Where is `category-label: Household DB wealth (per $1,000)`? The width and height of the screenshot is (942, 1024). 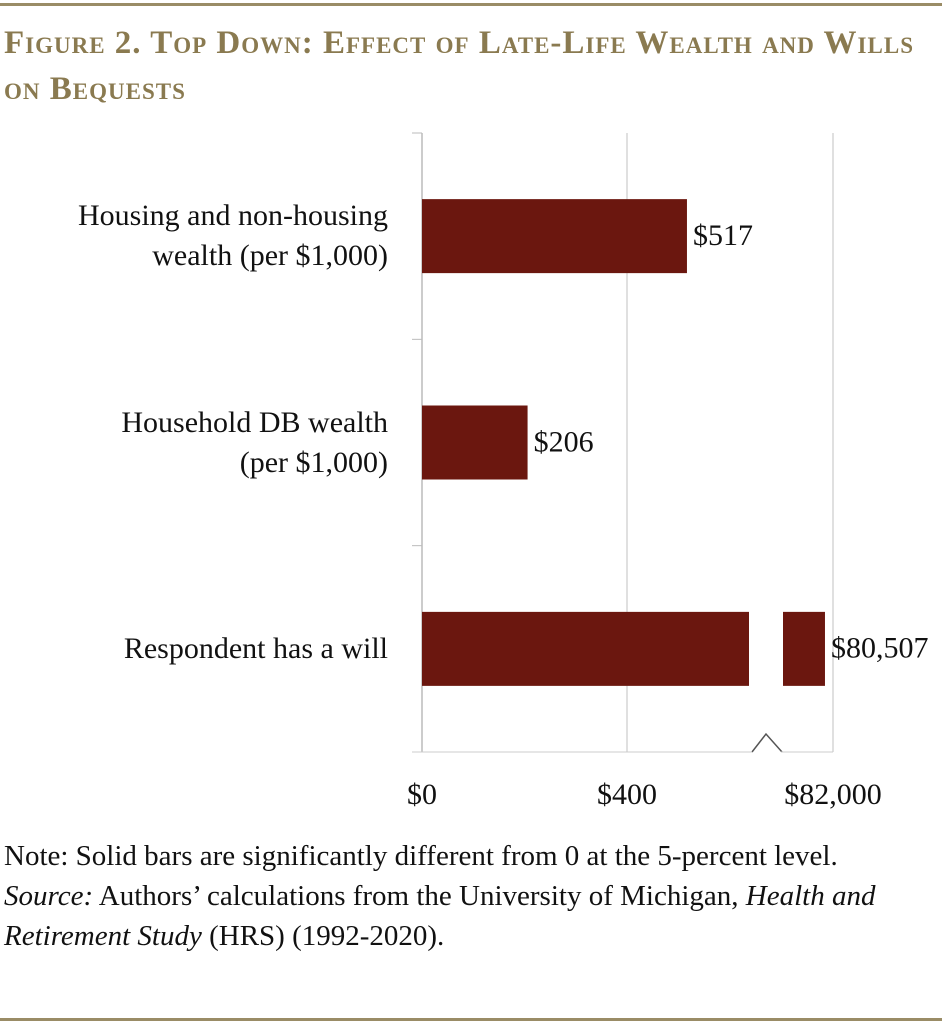 category-label: Household DB wealth (per $1,000) is located at coordinates (254, 442).